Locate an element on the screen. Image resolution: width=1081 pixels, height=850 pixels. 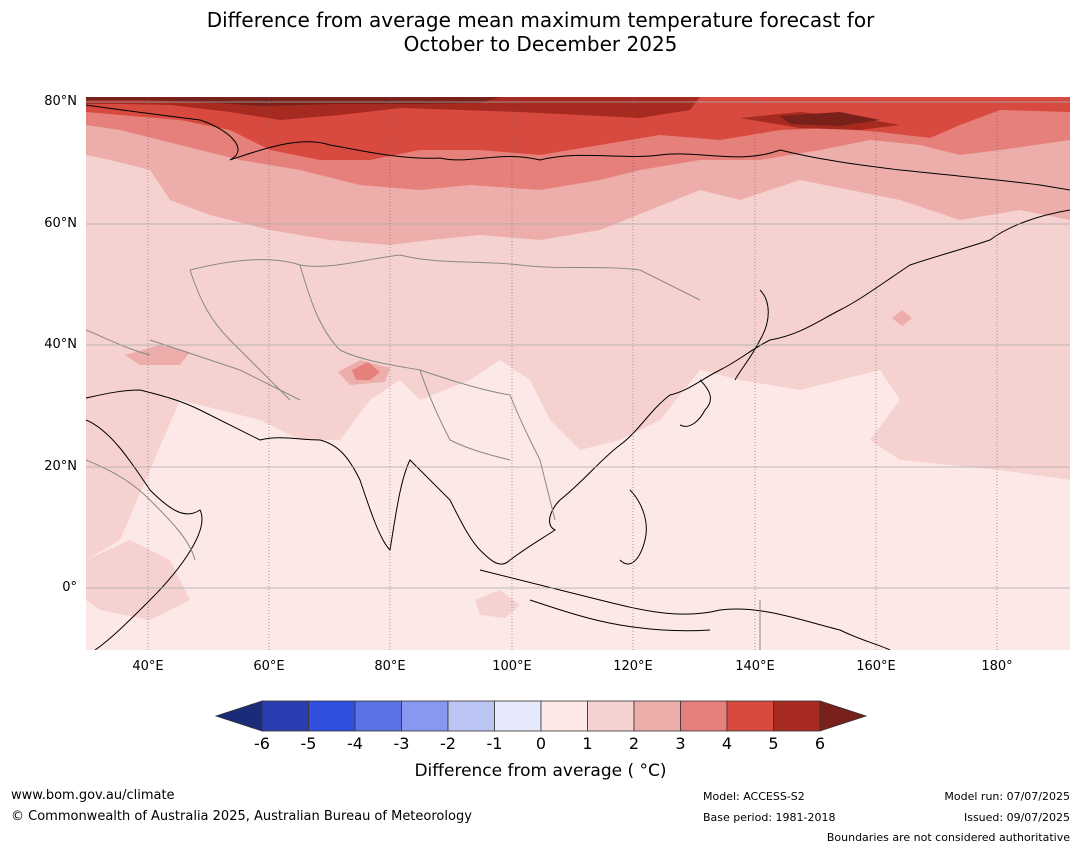
website-link: www.bom.gov.au/climate is located at coordinates (93, 795).